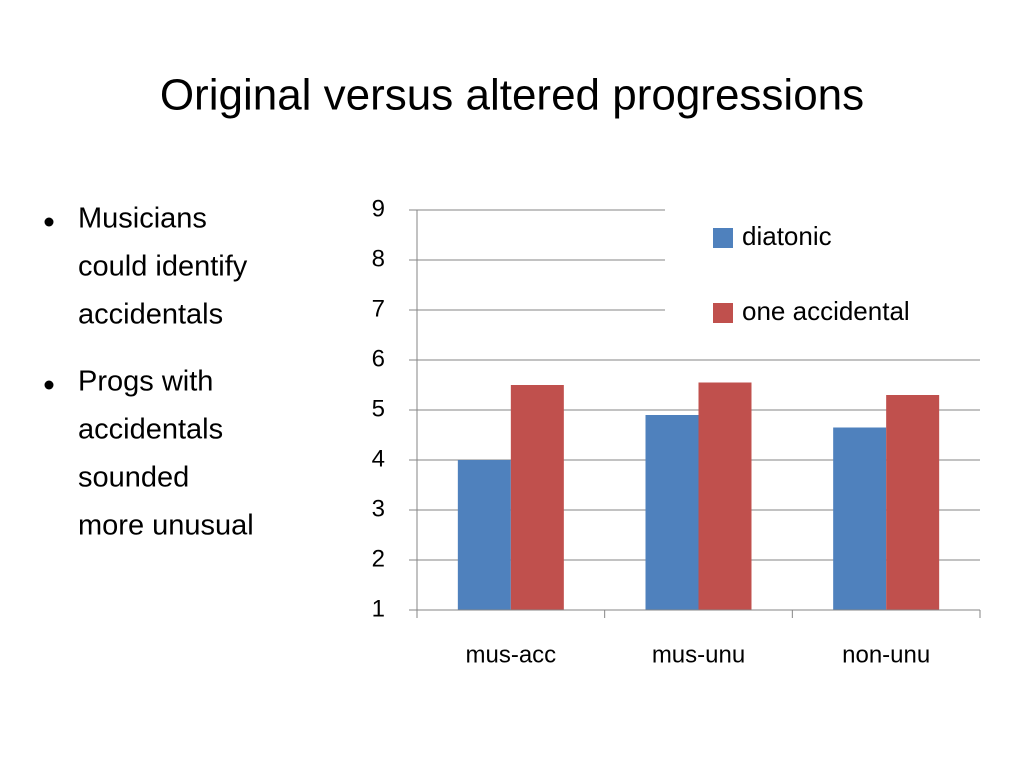  What do you see at coordinates (378, 208) in the screenshot?
I see `y-tick-label: 9` at bounding box center [378, 208].